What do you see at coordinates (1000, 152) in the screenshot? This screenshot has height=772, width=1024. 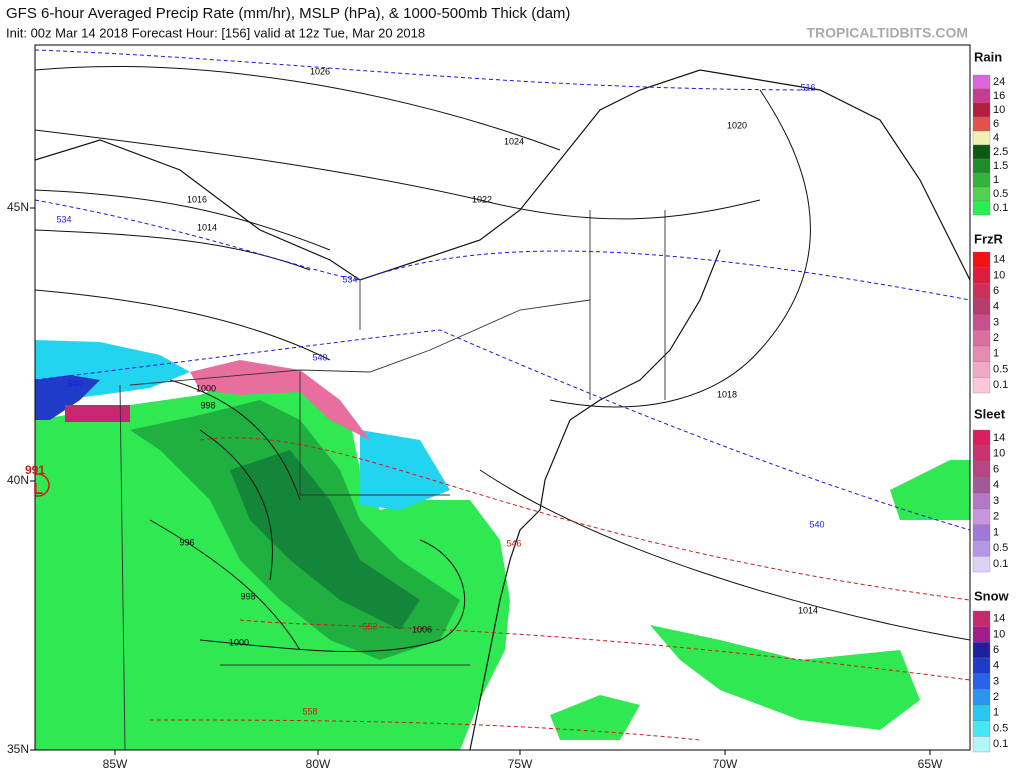 I see `legend-label: 2.5` at bounding box center [1000, 152].